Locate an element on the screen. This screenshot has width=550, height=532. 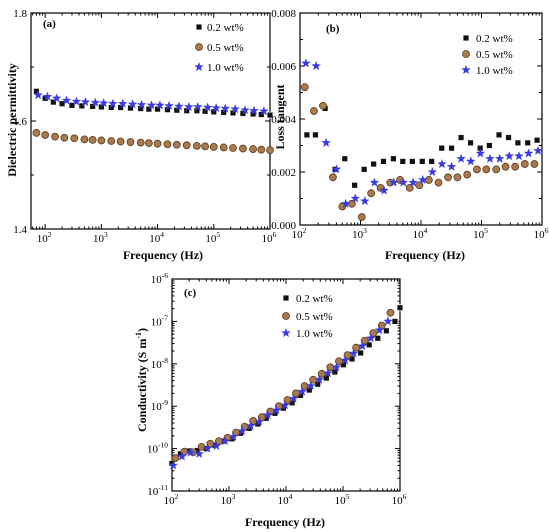
panel-a-xtick-label: 10² is located at coordinates (44, 237).